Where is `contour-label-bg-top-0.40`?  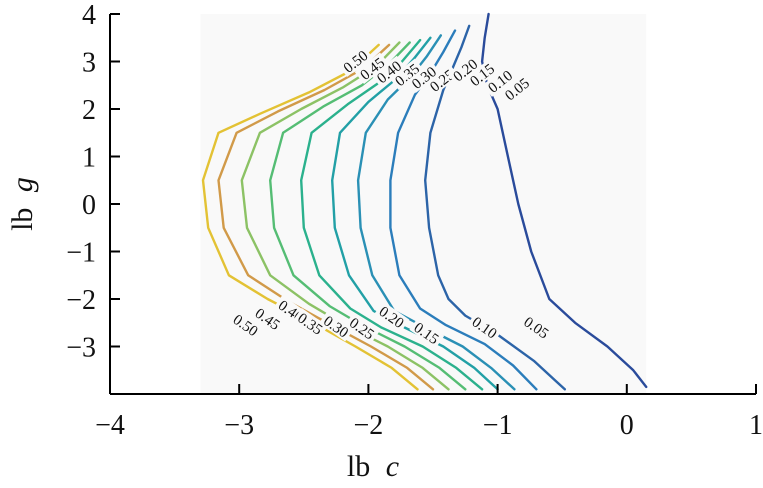
contour-label-bg-top-0.40 is located at coordinates (388, 71).